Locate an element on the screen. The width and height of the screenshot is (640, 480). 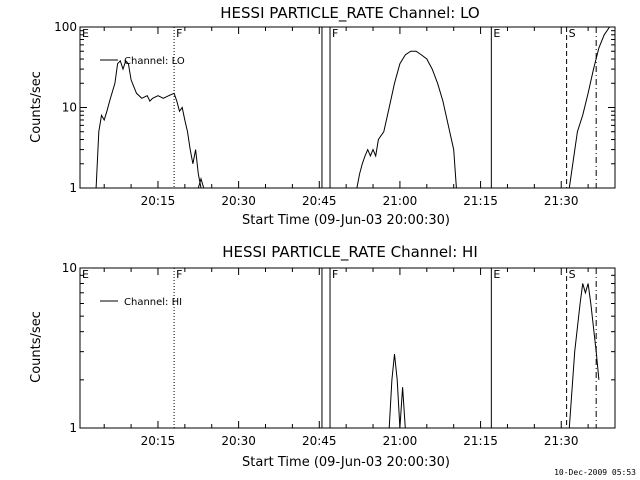
hi-x-tick-label: 20:30 is located at coordinates (238, 441).